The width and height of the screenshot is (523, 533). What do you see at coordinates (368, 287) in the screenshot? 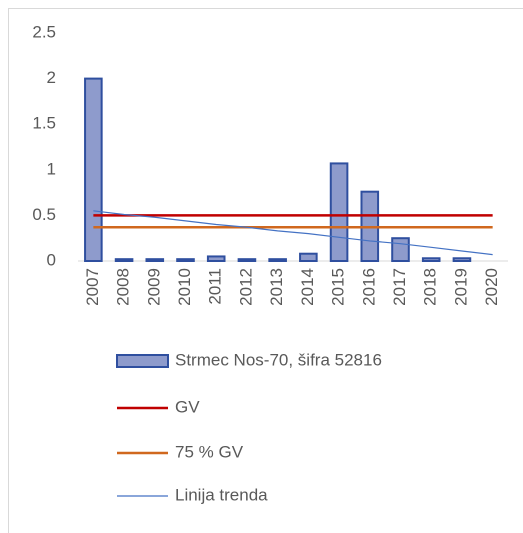
I see `x-tick-label: 2016` at bounding box center [368, 287].